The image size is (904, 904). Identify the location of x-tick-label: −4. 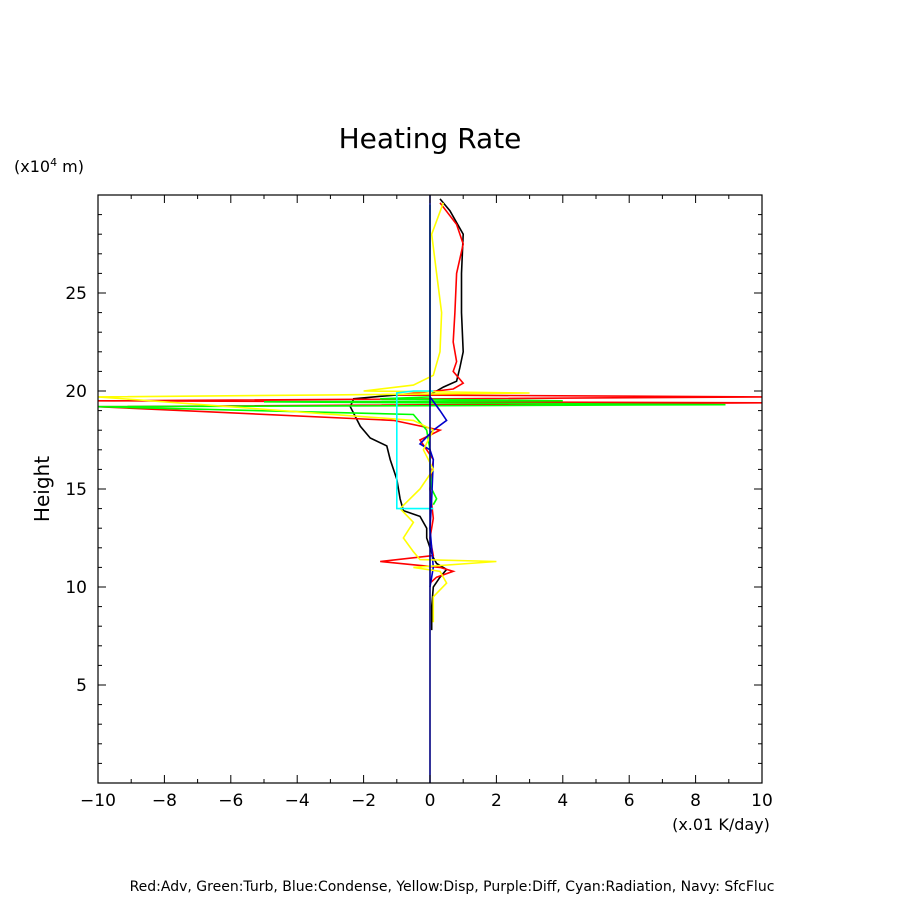
(297, 801).